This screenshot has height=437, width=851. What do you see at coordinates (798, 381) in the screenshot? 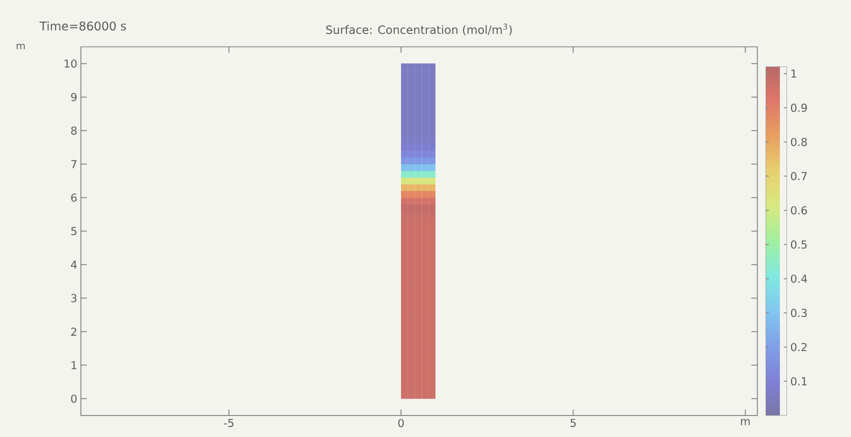
I see `color-bar-label: 0.1` at bounding box center [798, 381].